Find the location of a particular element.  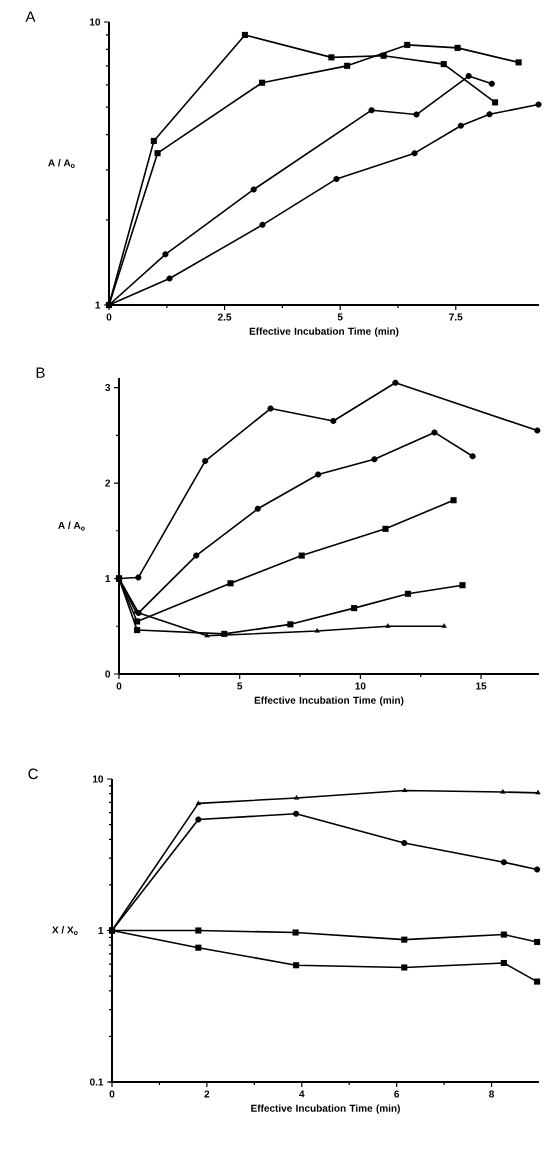

x-tick-label: 15 is located at coordinates (481, 686).